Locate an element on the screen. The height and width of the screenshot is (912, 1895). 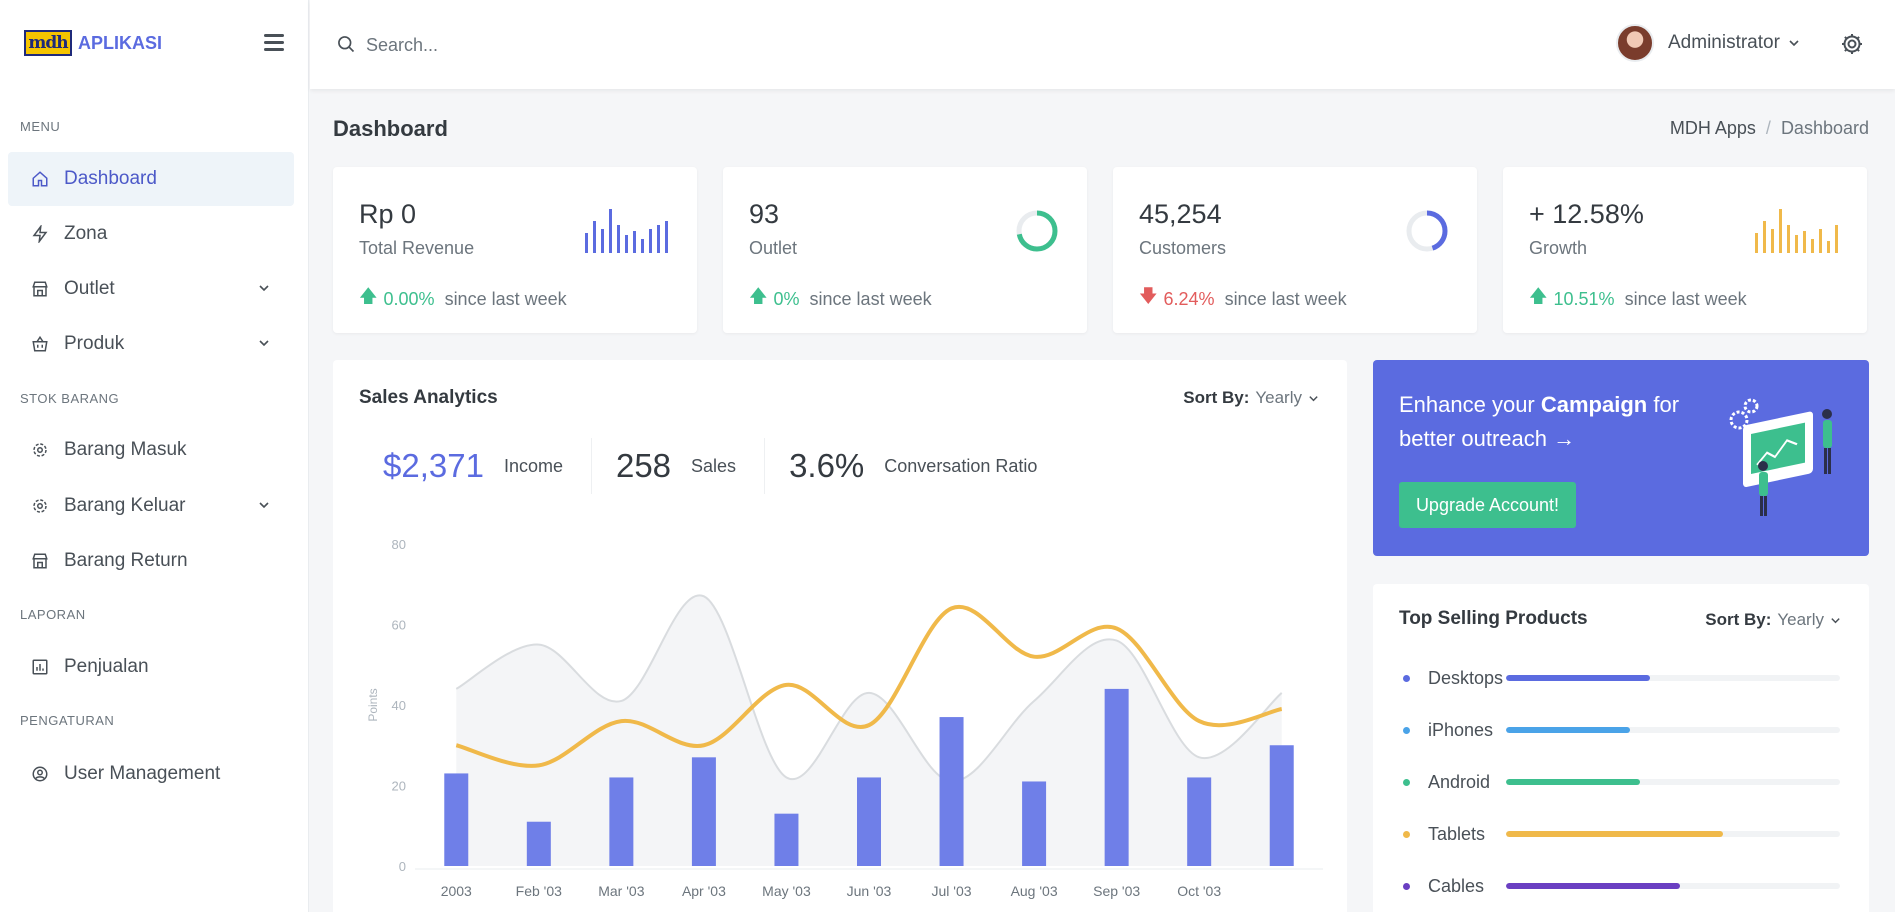
topbar: Administrator is located at coordinates (1102, 44).